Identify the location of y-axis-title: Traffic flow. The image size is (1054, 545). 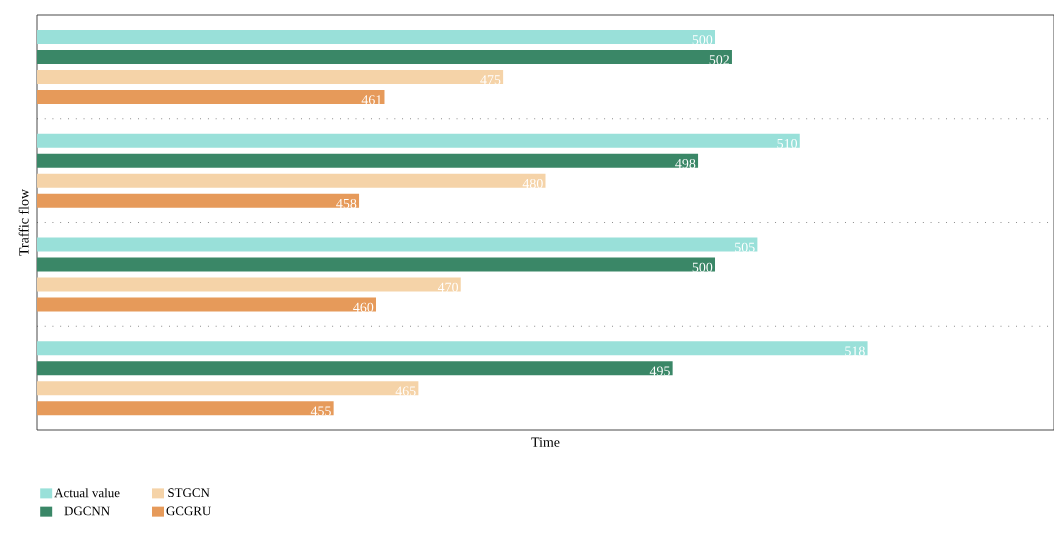
(23, 222).